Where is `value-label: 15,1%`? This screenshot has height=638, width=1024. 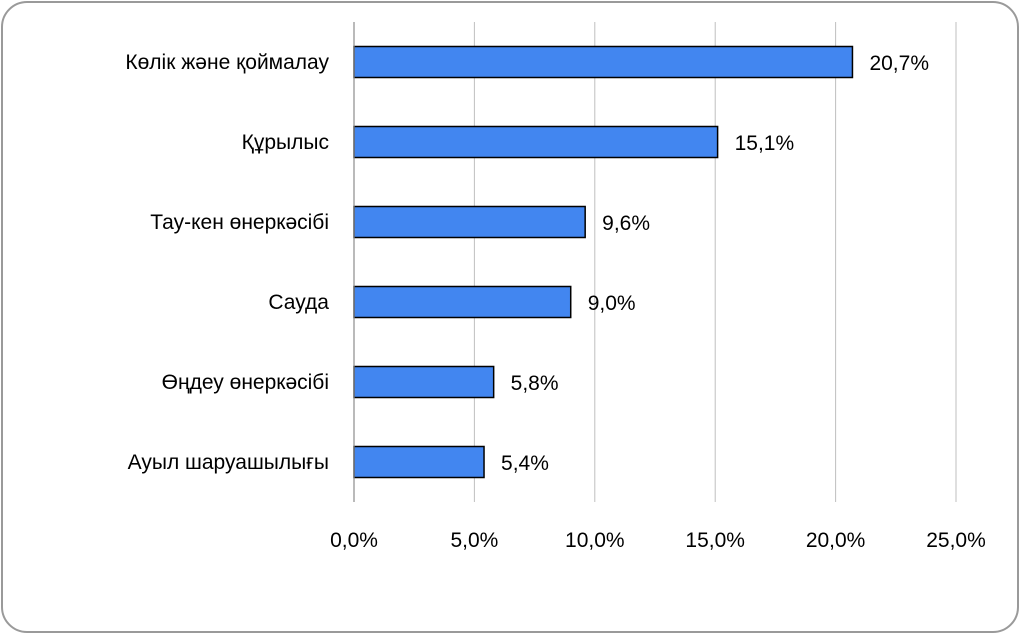 value-label: 15,1% is located at coordinates (765, 143).